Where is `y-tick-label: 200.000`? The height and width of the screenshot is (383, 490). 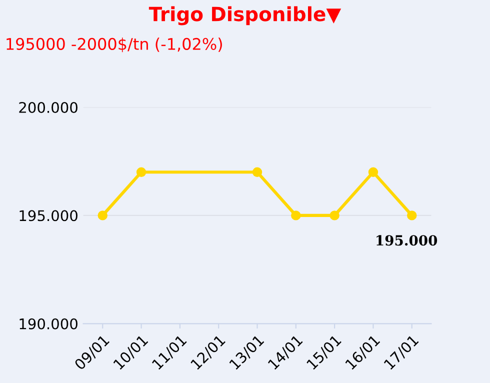
y-tick-label: 200.000 is located at coordinates (48, 107).